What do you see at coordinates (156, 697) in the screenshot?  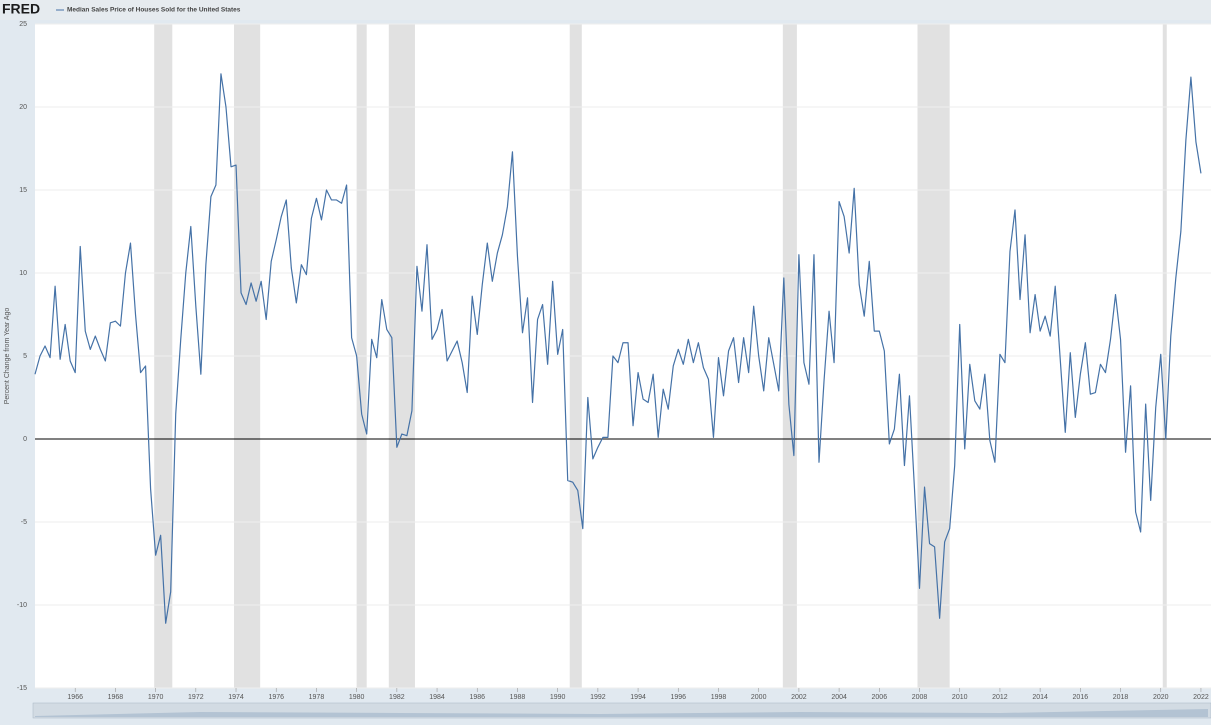 I see `x-tick-label: 1970` at bounding box center [156, 697].